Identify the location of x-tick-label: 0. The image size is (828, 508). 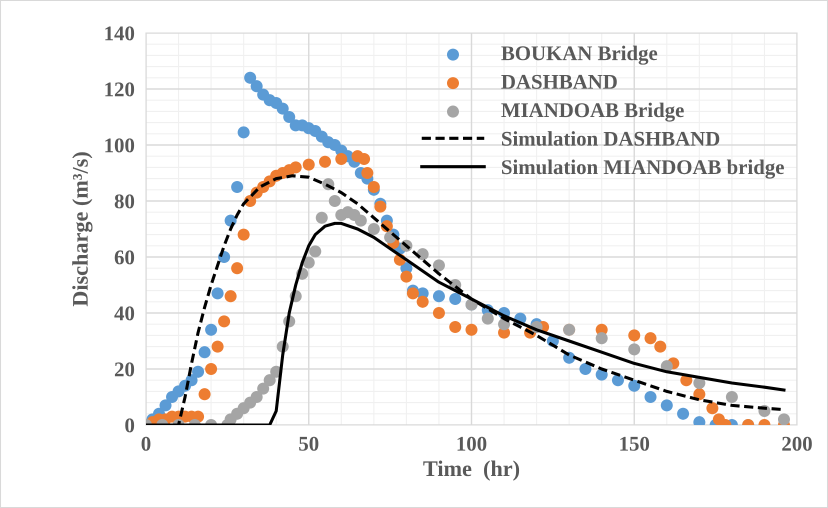
(146, 443).